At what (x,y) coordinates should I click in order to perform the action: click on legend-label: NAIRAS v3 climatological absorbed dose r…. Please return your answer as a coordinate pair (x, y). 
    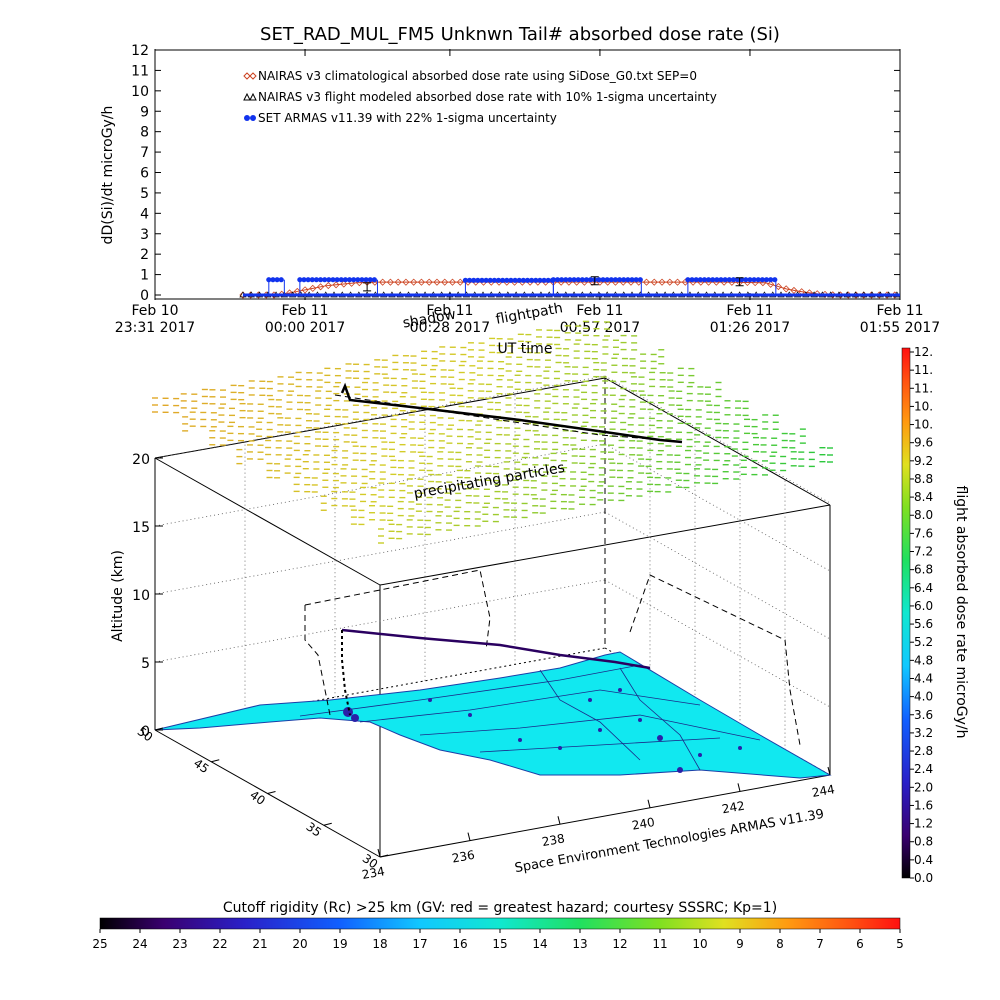
    Looking at the image, I should click on (477, 76).